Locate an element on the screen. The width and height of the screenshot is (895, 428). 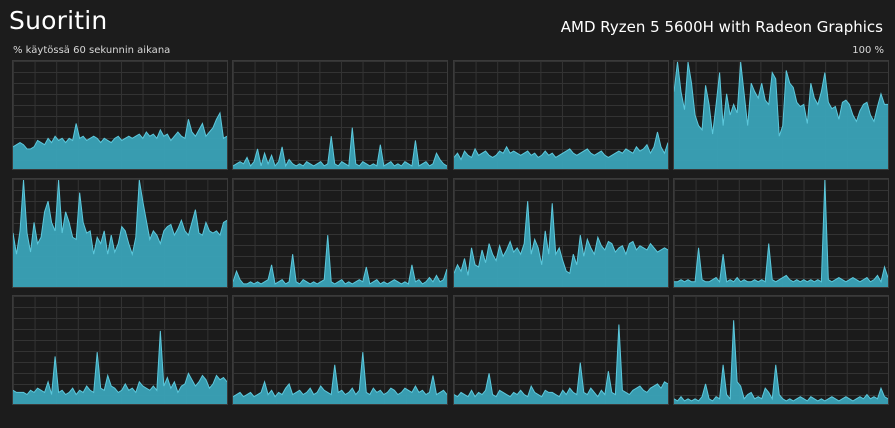
core-graph-1-plot is located at coordinates (120, 140).